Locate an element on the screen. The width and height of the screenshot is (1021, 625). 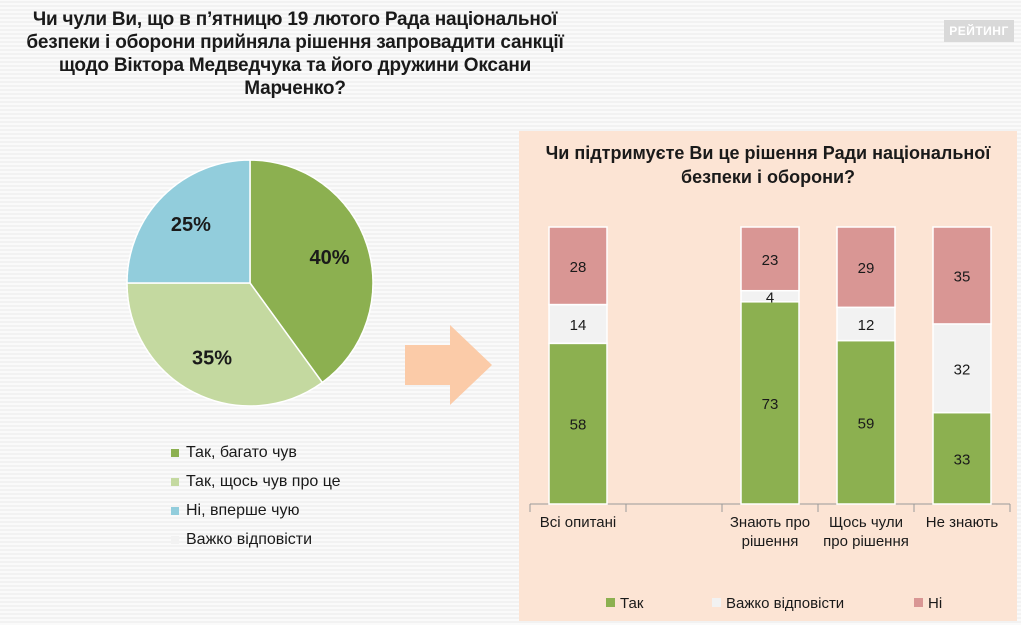
bar-title-line: безпеки і оборони? is located at coordinates (768, 177).